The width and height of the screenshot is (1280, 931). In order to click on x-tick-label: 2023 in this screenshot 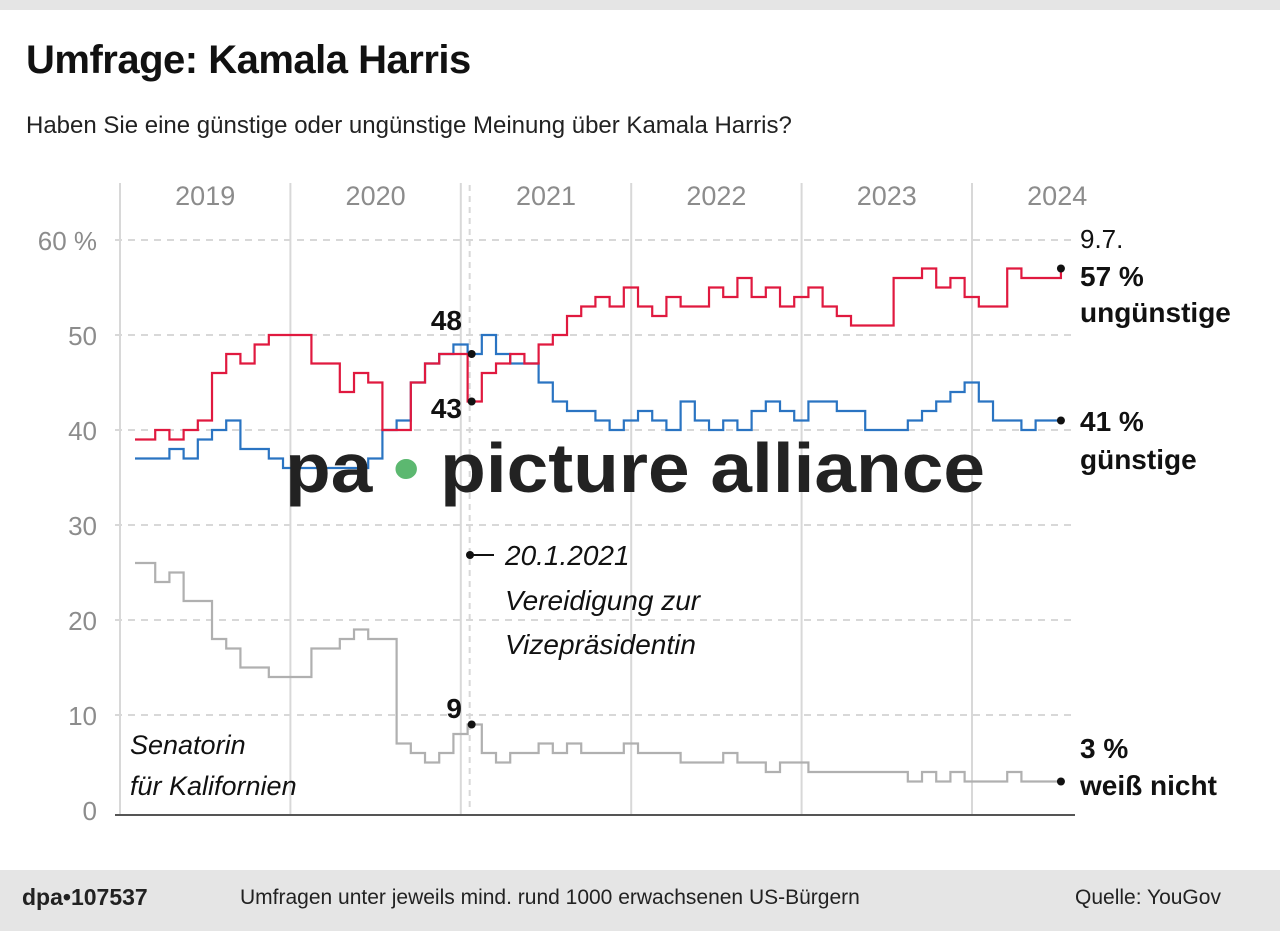, I will do `click(887, 196)`.